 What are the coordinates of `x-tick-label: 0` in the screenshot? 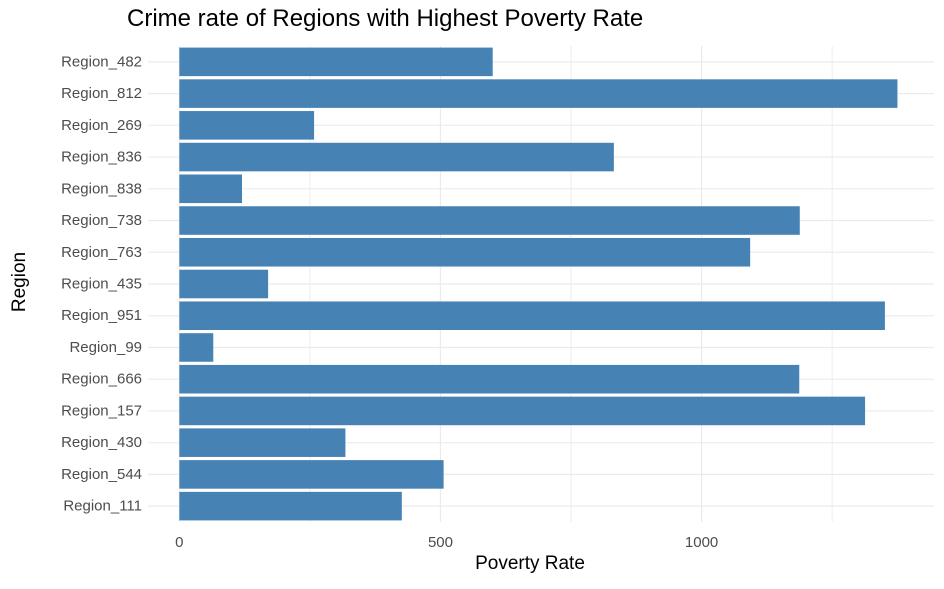 It's located at (179, 542).